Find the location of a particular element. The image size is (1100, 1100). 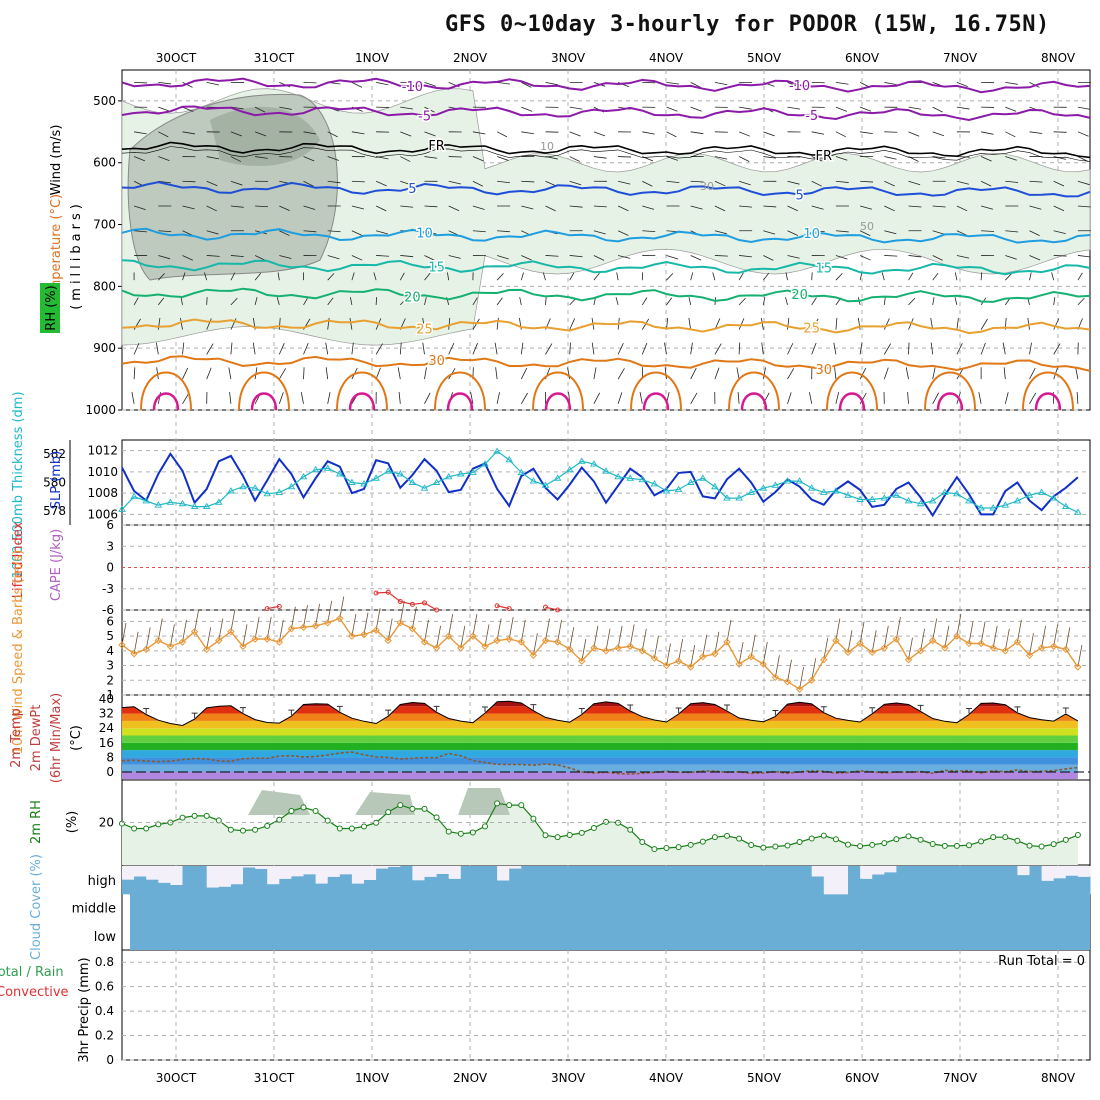

bottom-date-label: 5NOV is located at coordinates (764, 1078).